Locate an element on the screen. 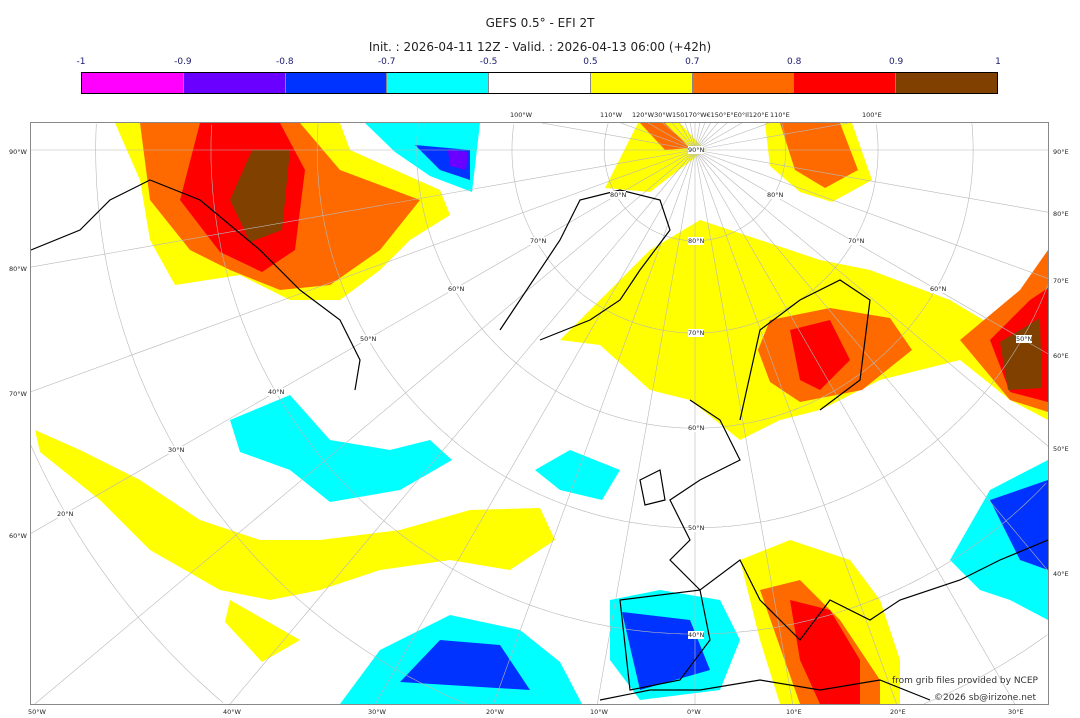  field-yellow-band is located at coordinates (295, 515).